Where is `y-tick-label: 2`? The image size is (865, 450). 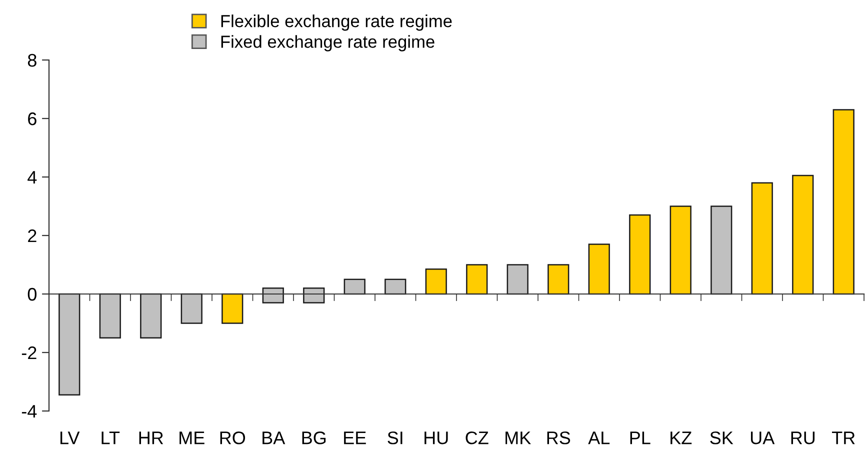
y-tick-label: 2 is located at coordinates (32, 235).